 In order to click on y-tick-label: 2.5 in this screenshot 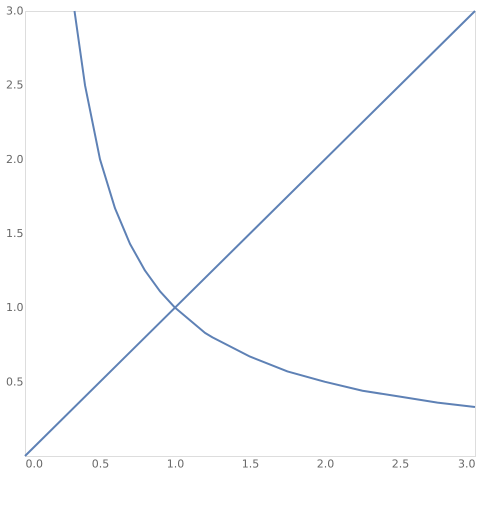, I will do `click(15, 85)`.